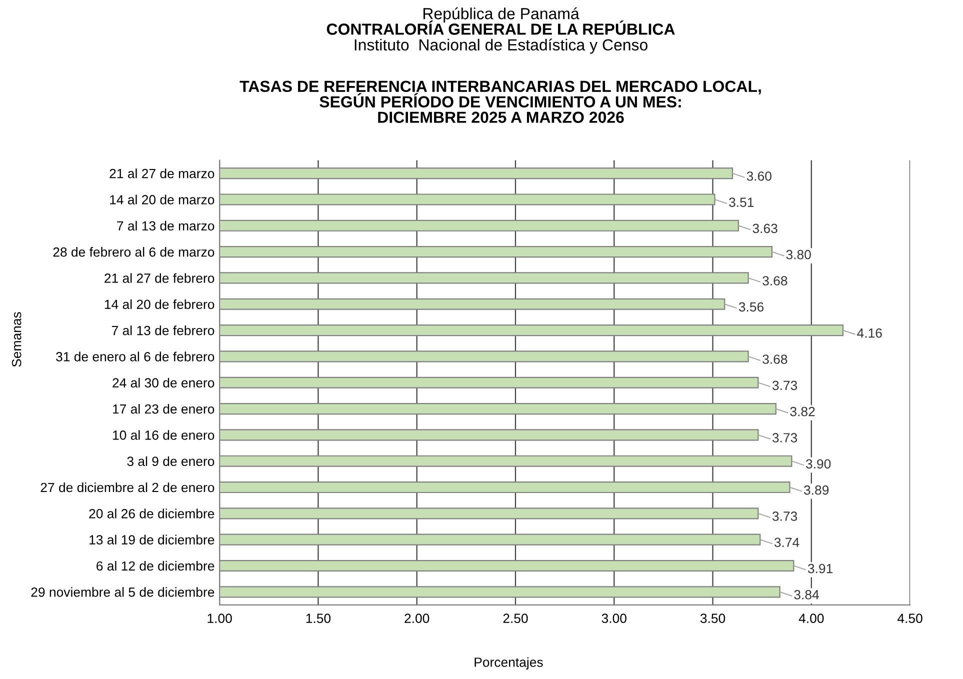  What do you see at coordinates (816, 490) in the screenshot?
I see `data-label: 3.89` at bounding box center [816, 490].